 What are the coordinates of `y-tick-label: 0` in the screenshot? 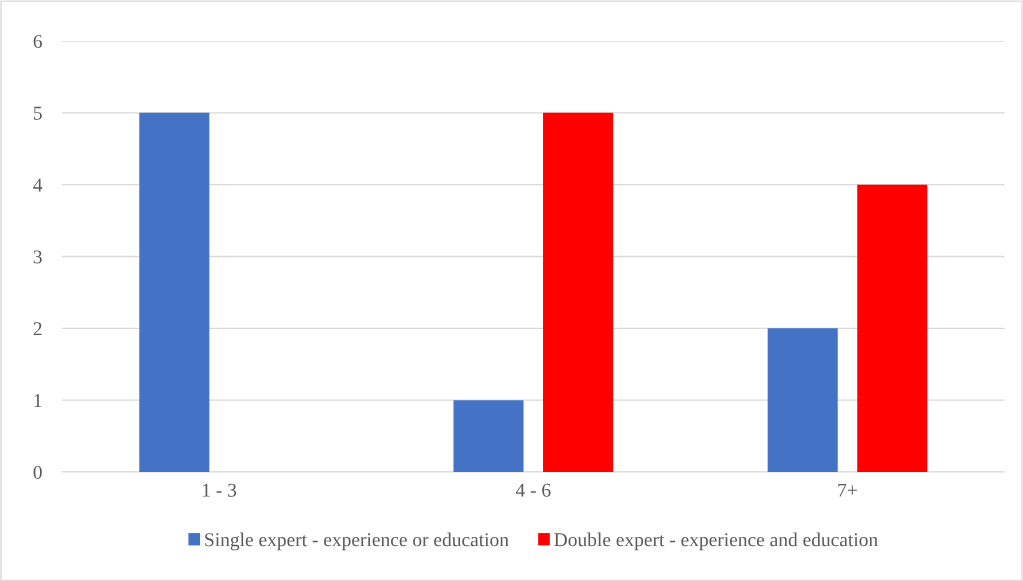 It's located at (37, 472).